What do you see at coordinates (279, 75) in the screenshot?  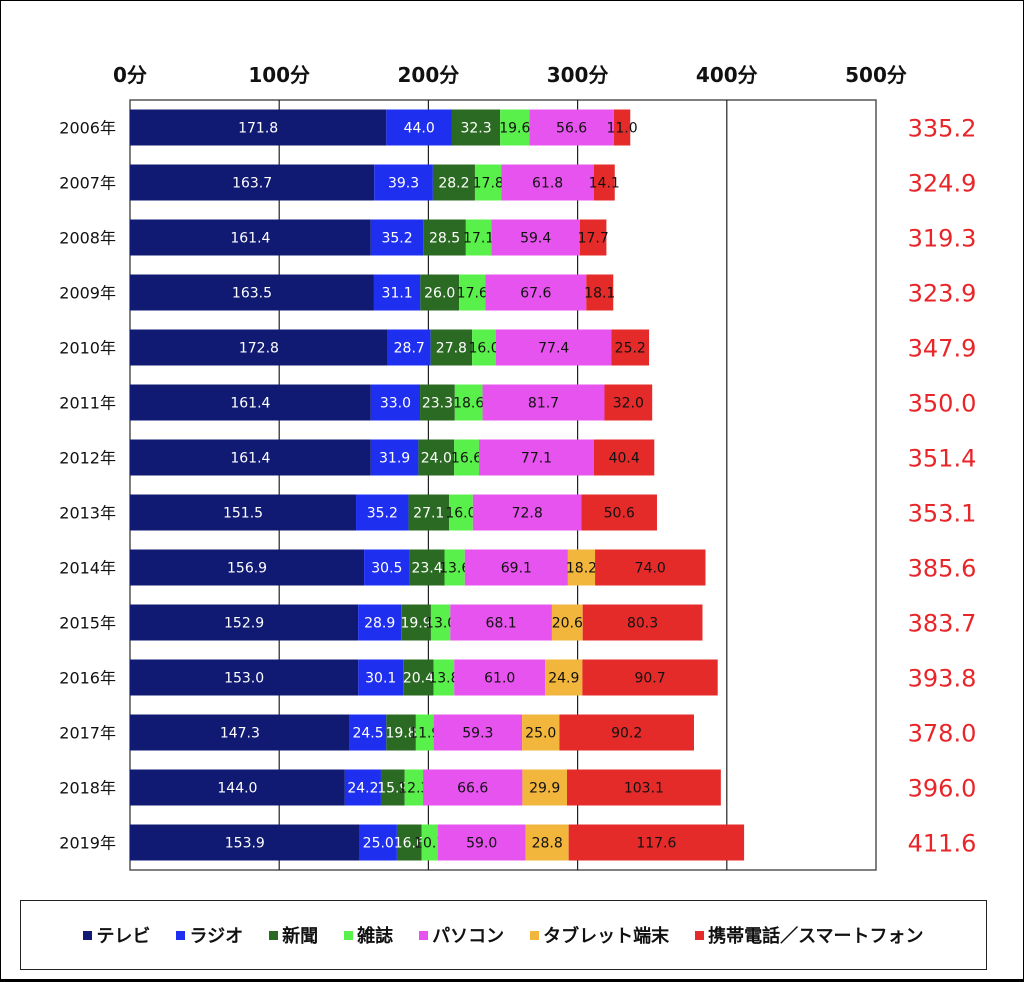 I see `x-tick-label: 100分` at bounding box center [279, 75].